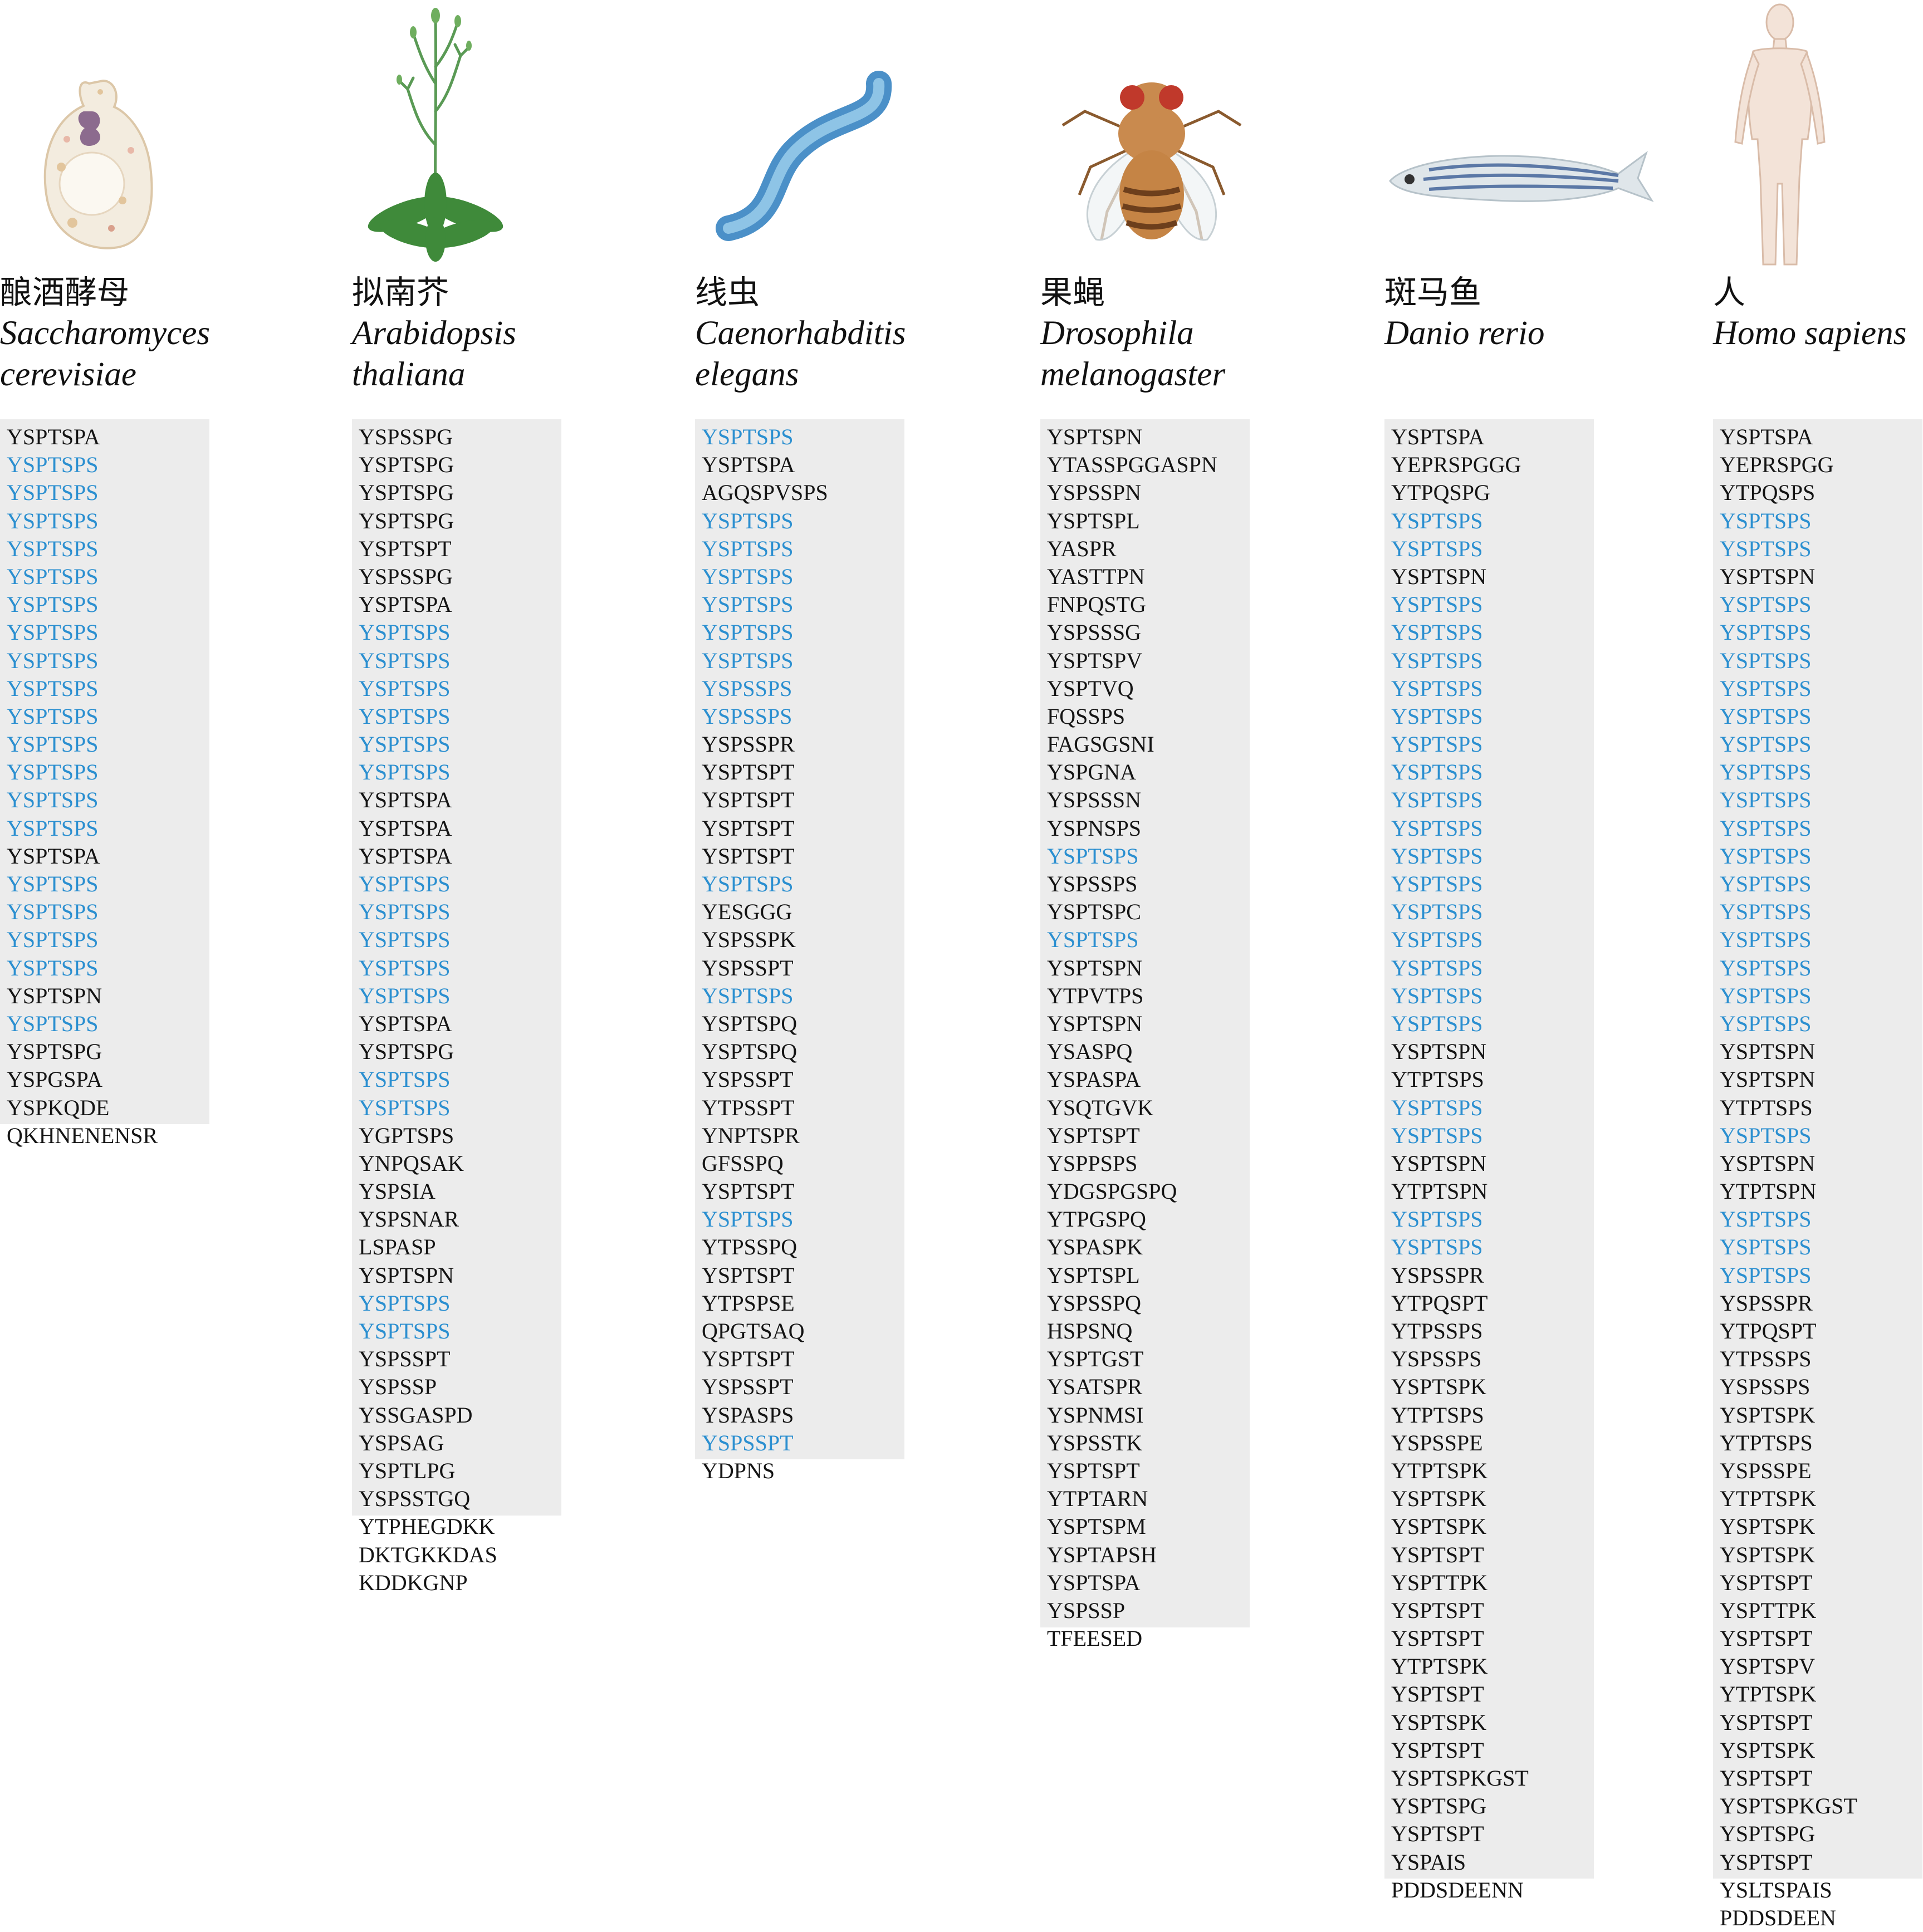 Image resolution: width=1923 pixels, height=1932 pixels. What do you see at coordinates (1095, 996) in the screenshot?
I see `ctd-repeat: YTPVTPS` at bounding box center [1095, 996].